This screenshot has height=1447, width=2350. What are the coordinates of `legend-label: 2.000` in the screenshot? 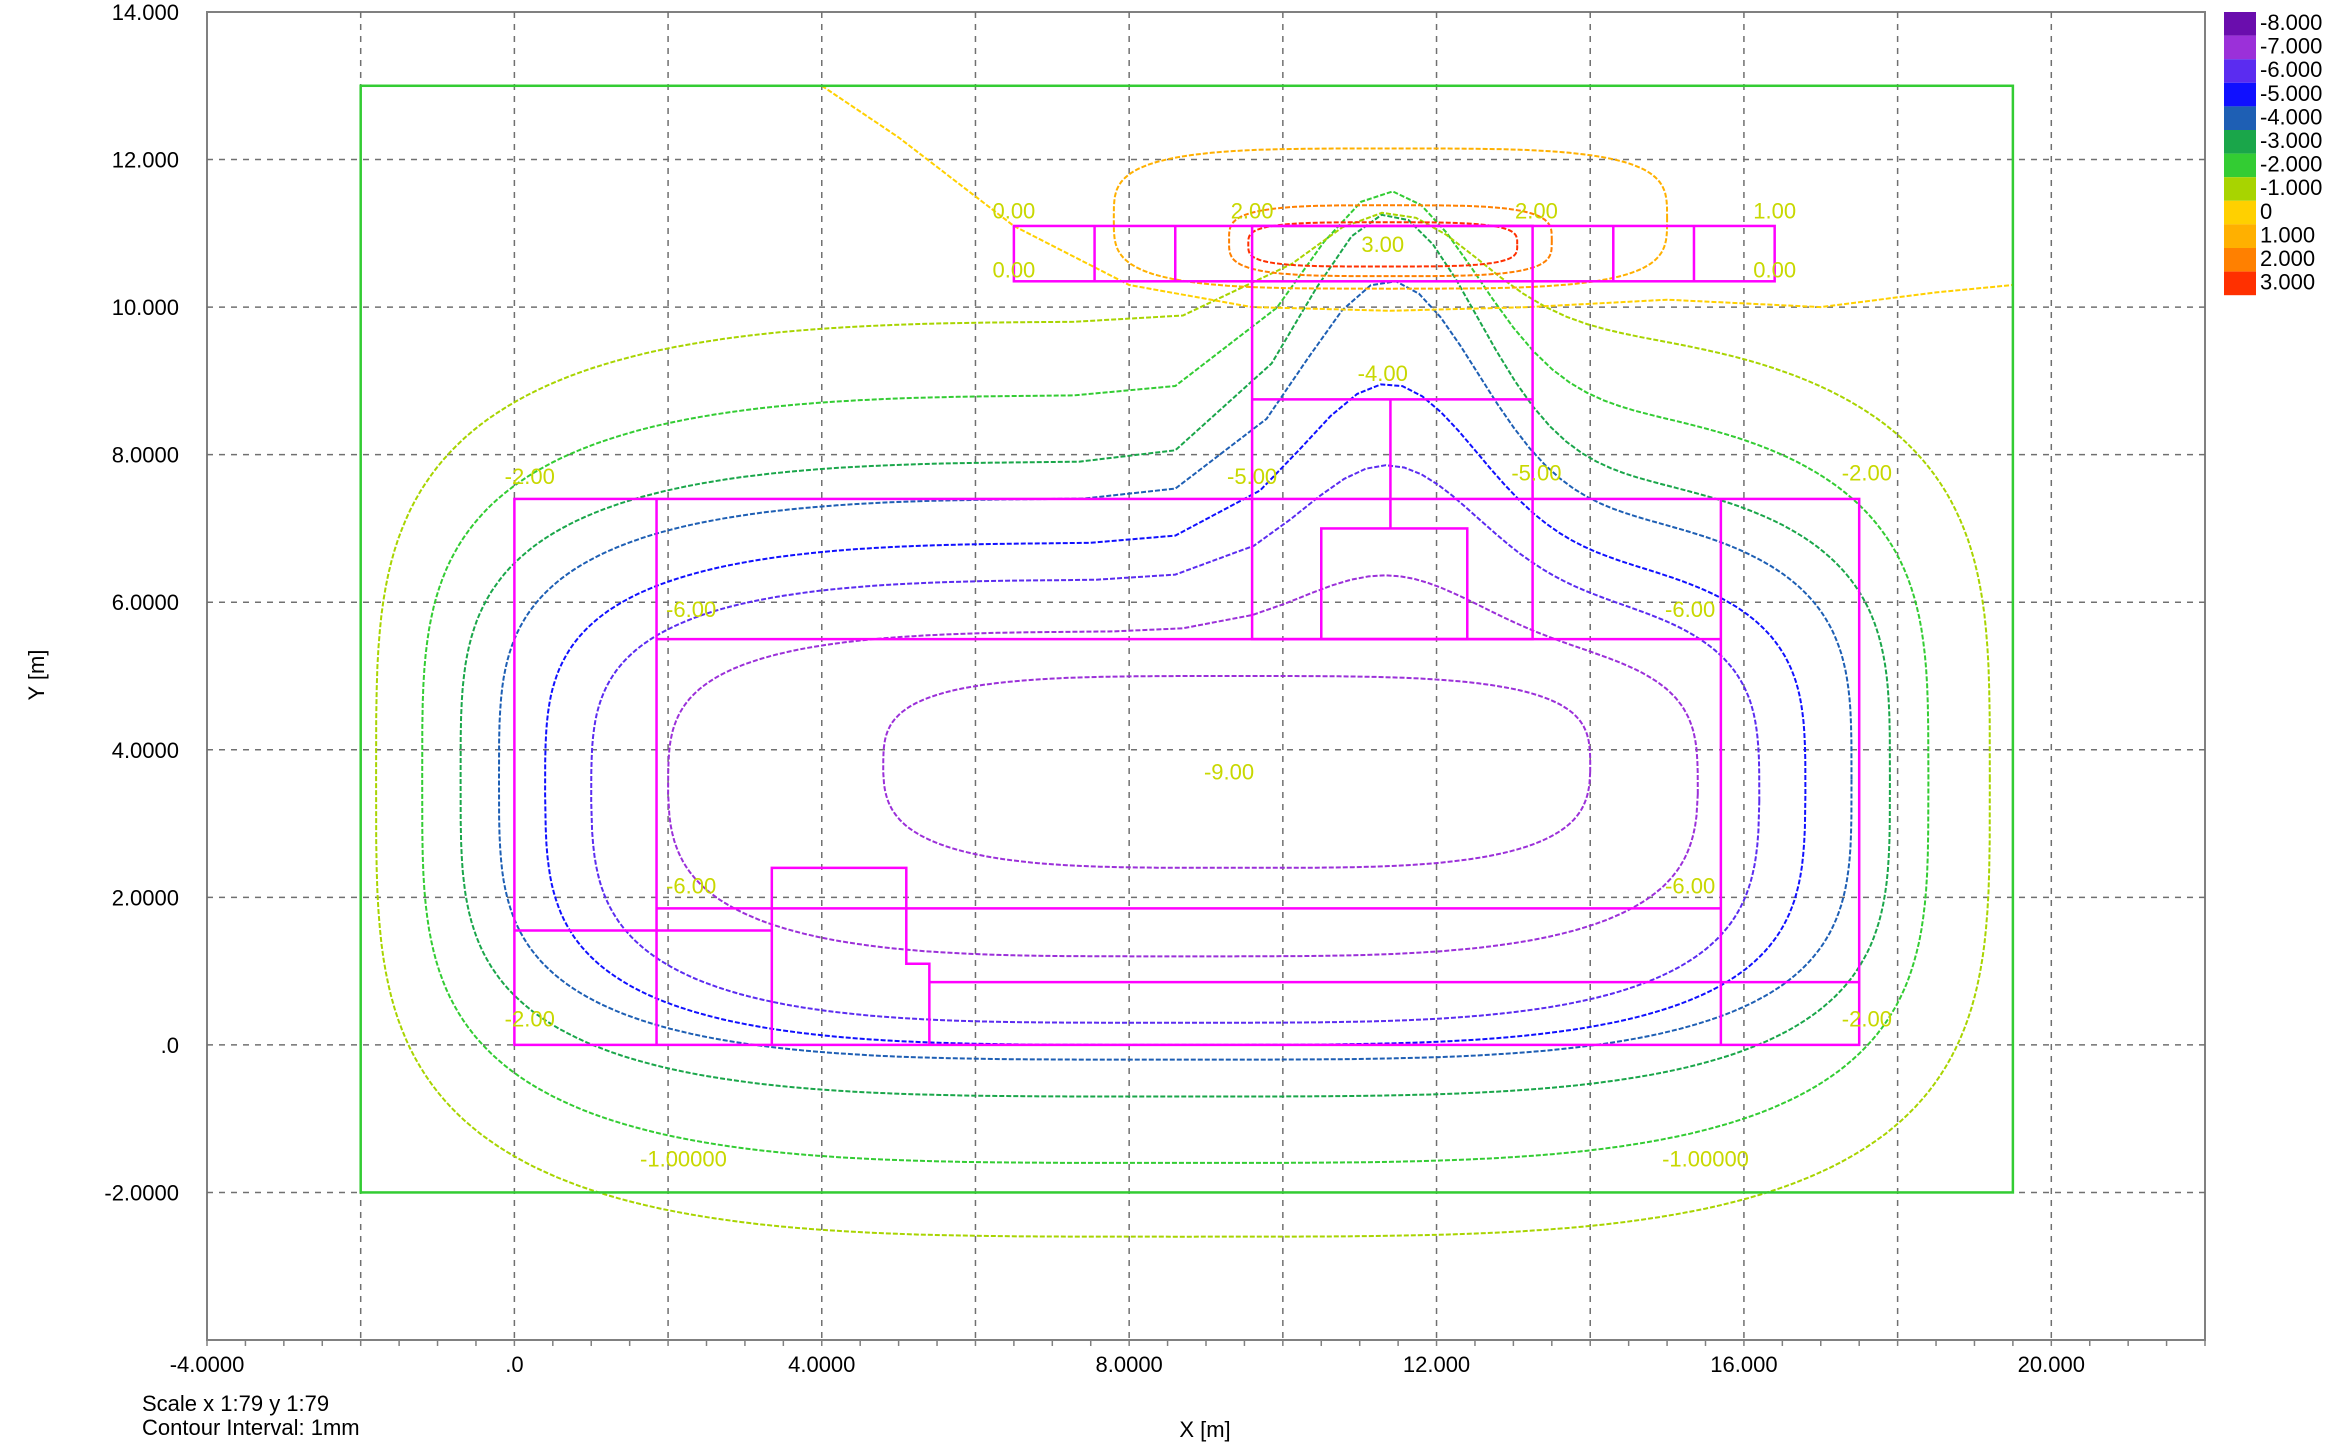 It's located at (2287, 258).